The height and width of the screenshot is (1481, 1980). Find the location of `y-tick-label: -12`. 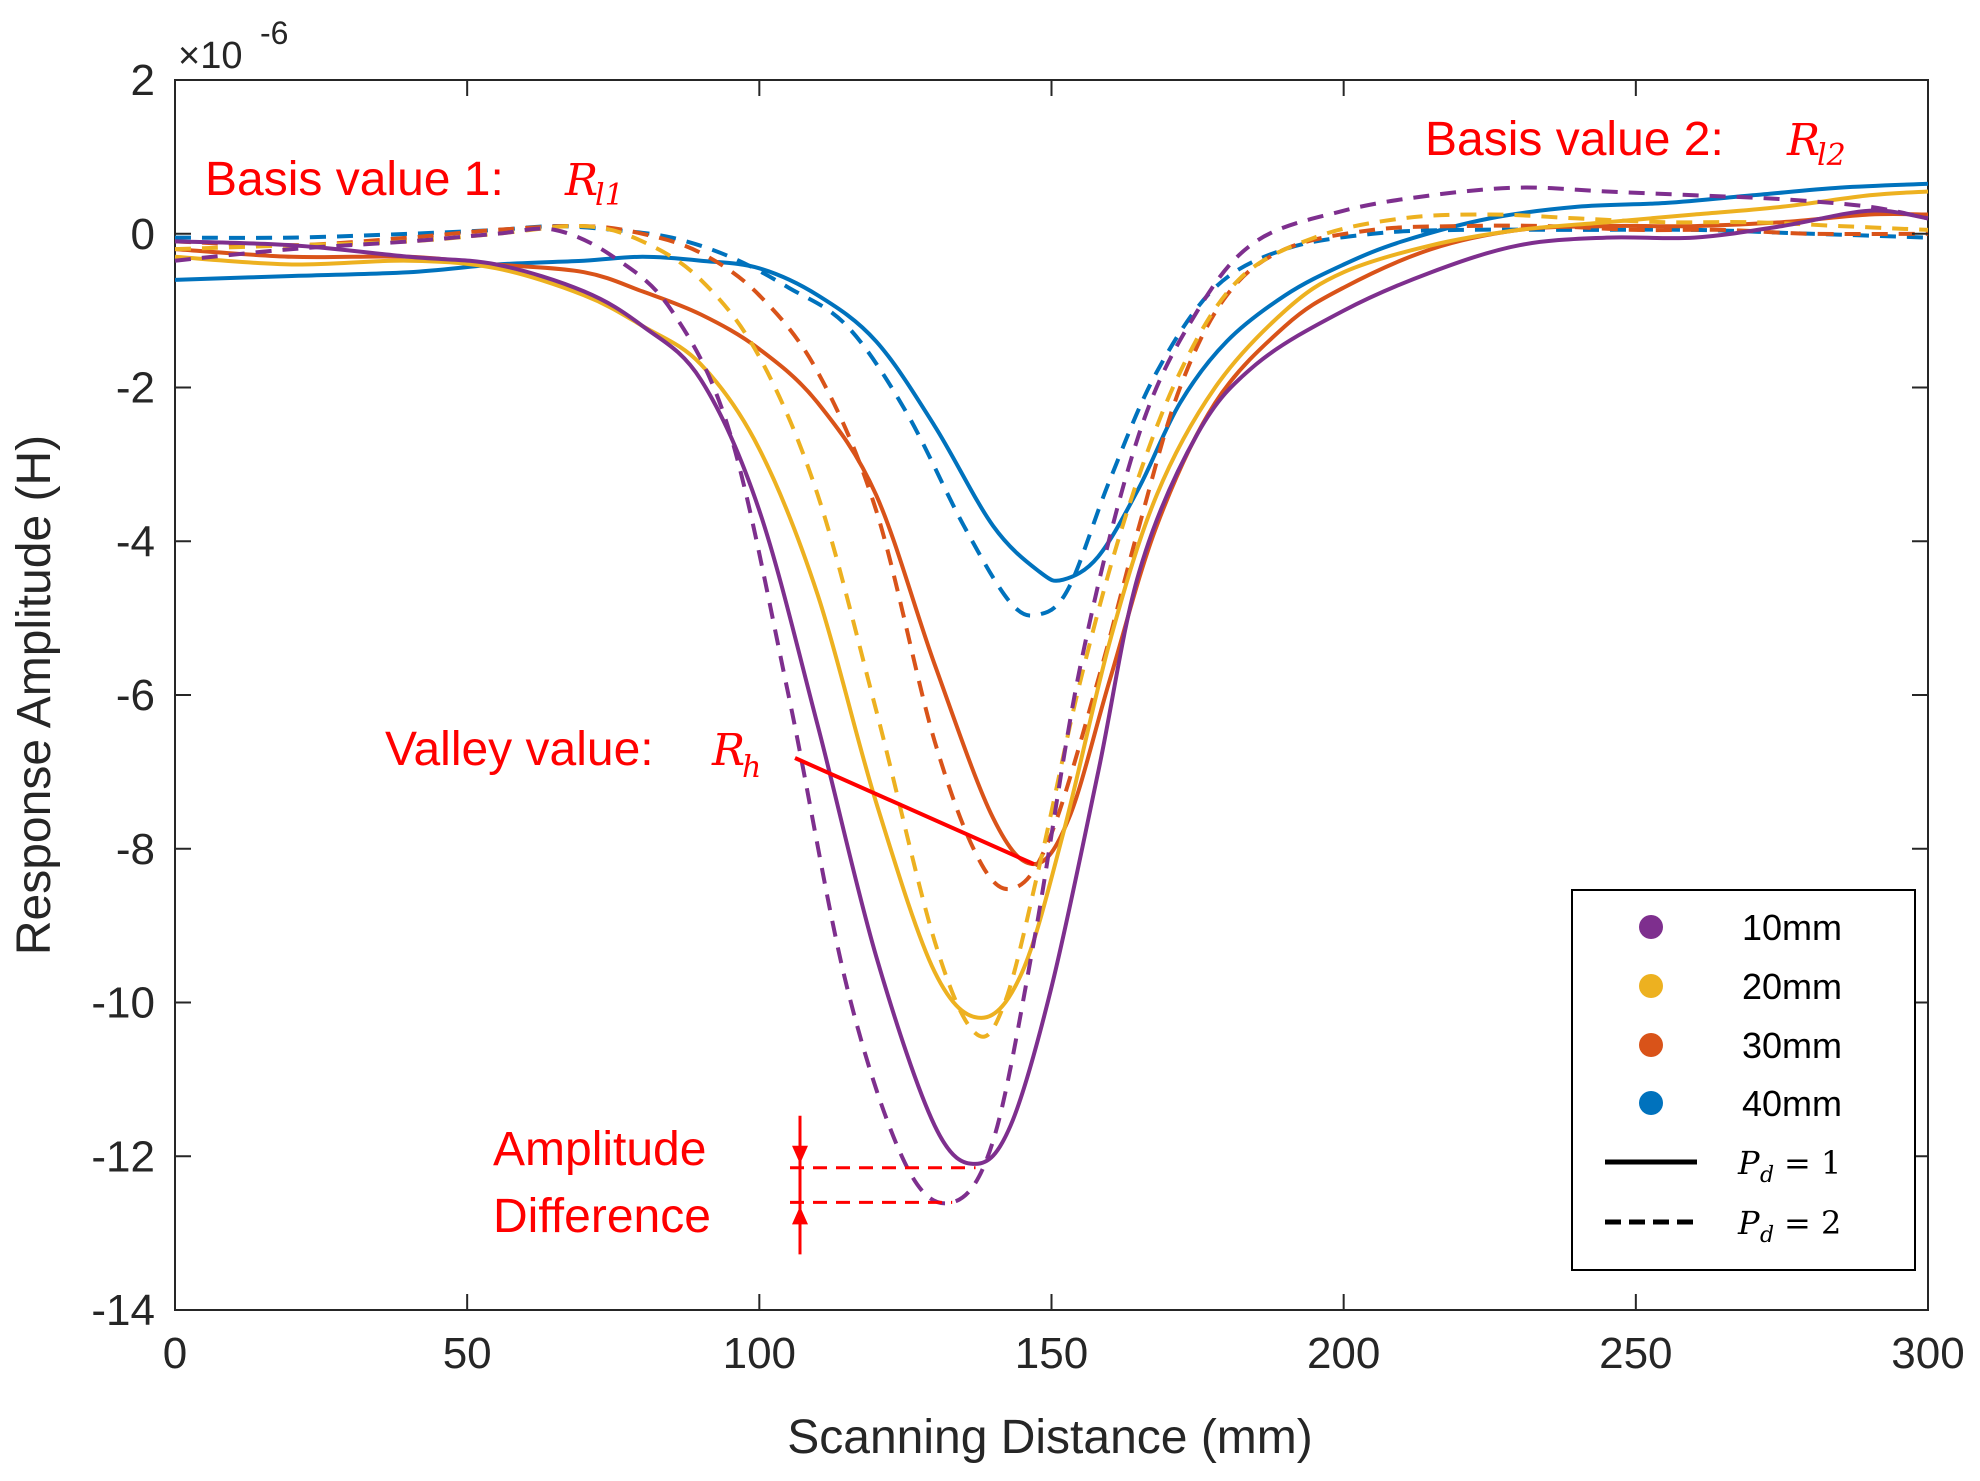

y-tick-label: -12 is located at coordinates (123, 1156).